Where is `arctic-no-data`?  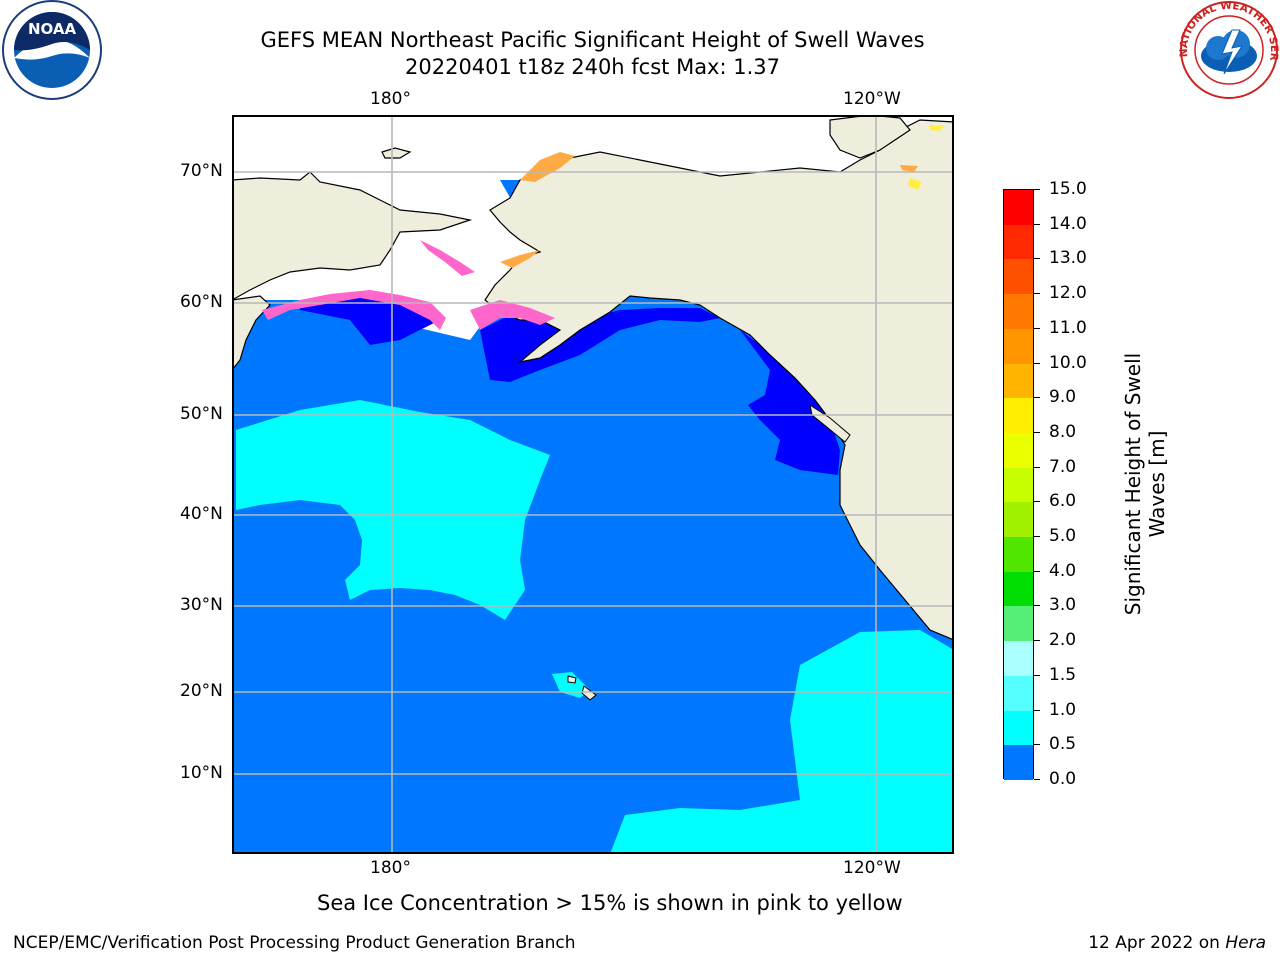
arctic-no-data is located at coordinates (593, 147).